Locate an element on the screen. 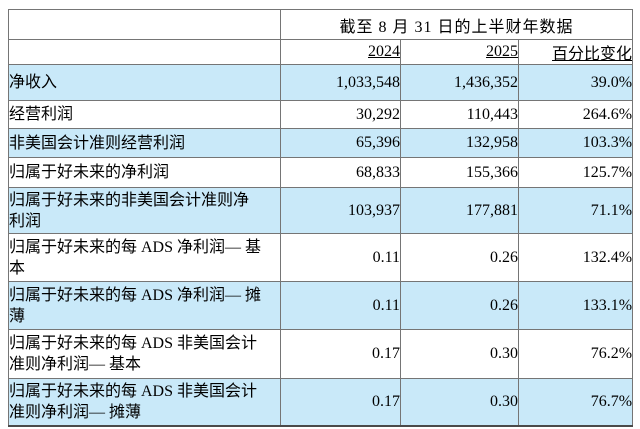 Image resolution: width=640 pixels, height=429 pixels. row-label: 净收入 is located at coordinates (144, 82).